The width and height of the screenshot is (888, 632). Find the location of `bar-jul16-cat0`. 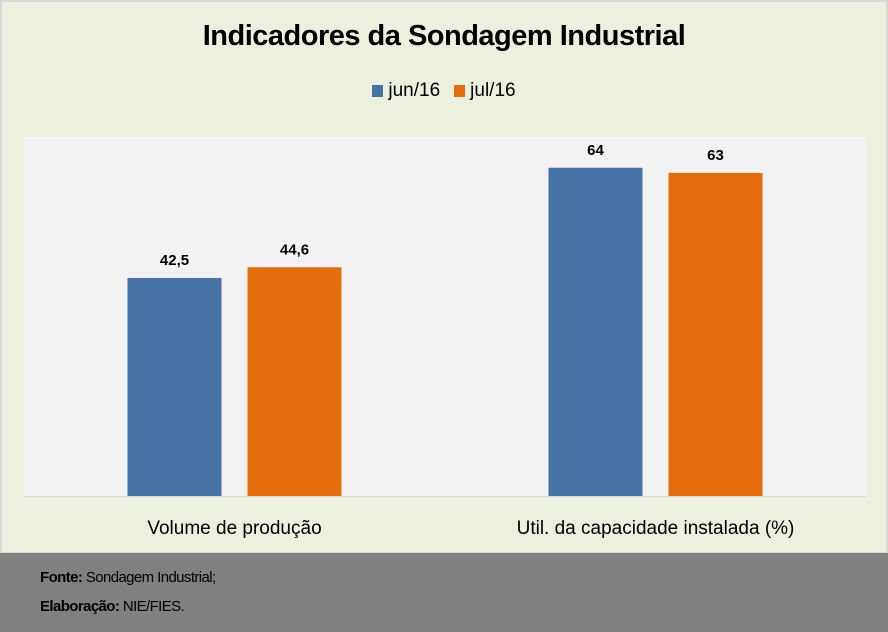

bar-jul16-cat0 is located at coordinates (294, 381).